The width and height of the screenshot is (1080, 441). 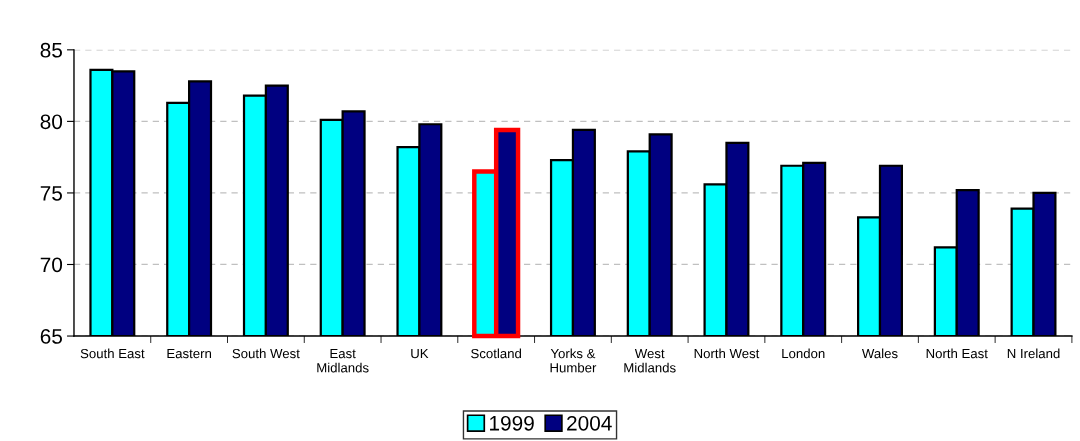 What do you see at coordinates (1033, 353) in the screenshot?
I see `x-tick-label: N Ireland` at bounding box center [1033, 353].